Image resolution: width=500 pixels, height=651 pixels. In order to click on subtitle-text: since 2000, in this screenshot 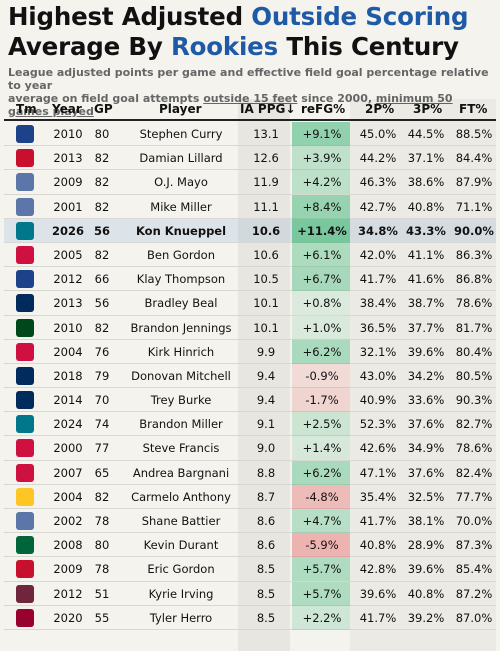, I will do `click(336, 98)`.